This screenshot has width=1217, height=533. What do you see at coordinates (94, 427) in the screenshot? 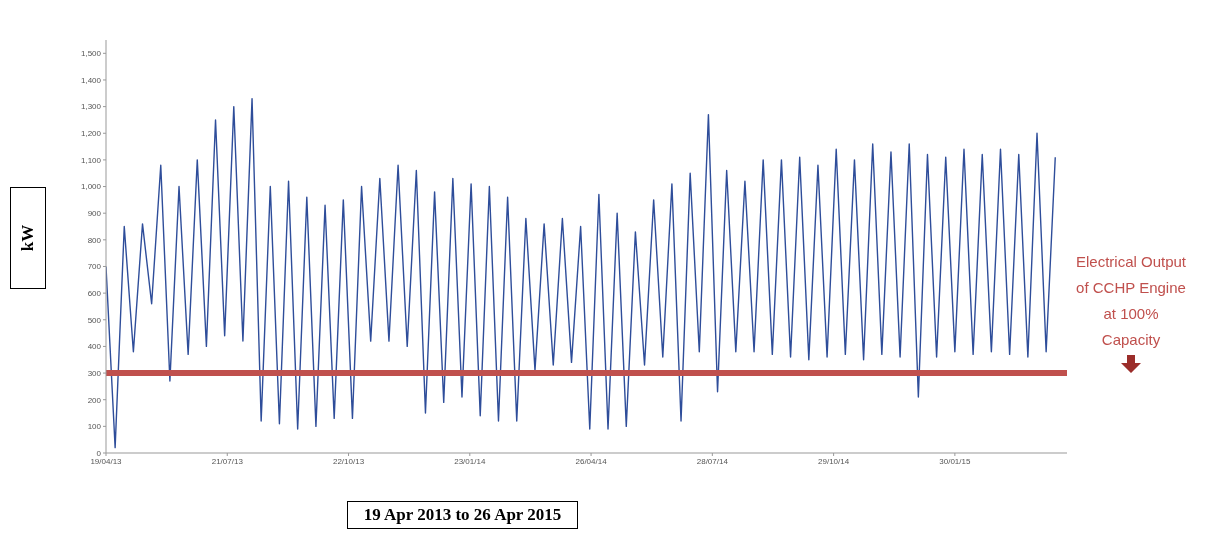
I see `y-tick-label: 100` at bounding box center [94, 427].